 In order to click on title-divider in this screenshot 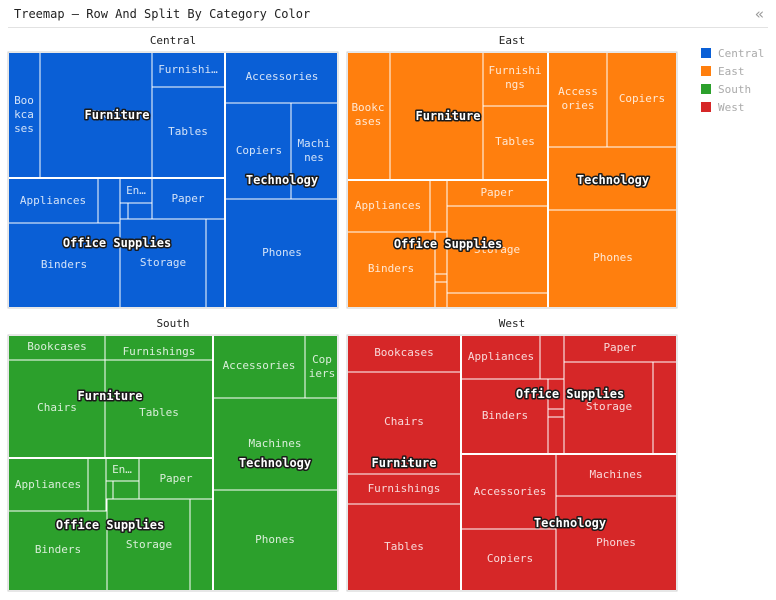, I will do `click(388, 27)`.